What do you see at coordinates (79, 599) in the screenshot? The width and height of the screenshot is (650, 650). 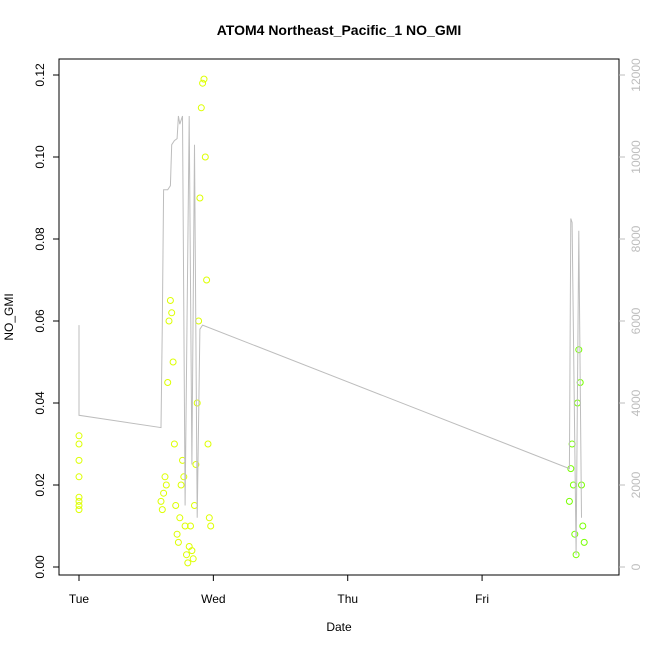 I see `x-tick-label: Tue` at bounding box center [79, 599].